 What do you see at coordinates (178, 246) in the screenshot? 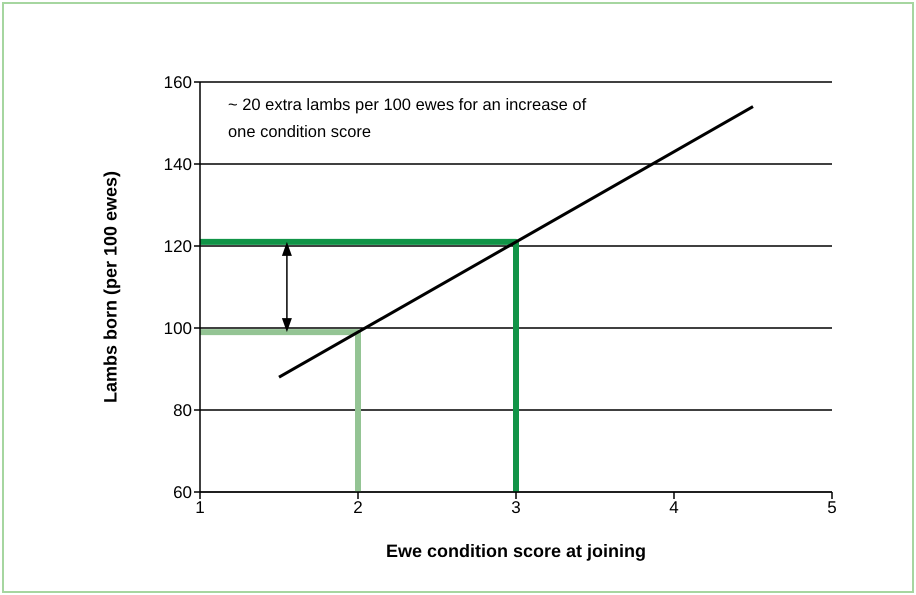
I see `y-tick-label: 120` at bounding box center [178, 246].